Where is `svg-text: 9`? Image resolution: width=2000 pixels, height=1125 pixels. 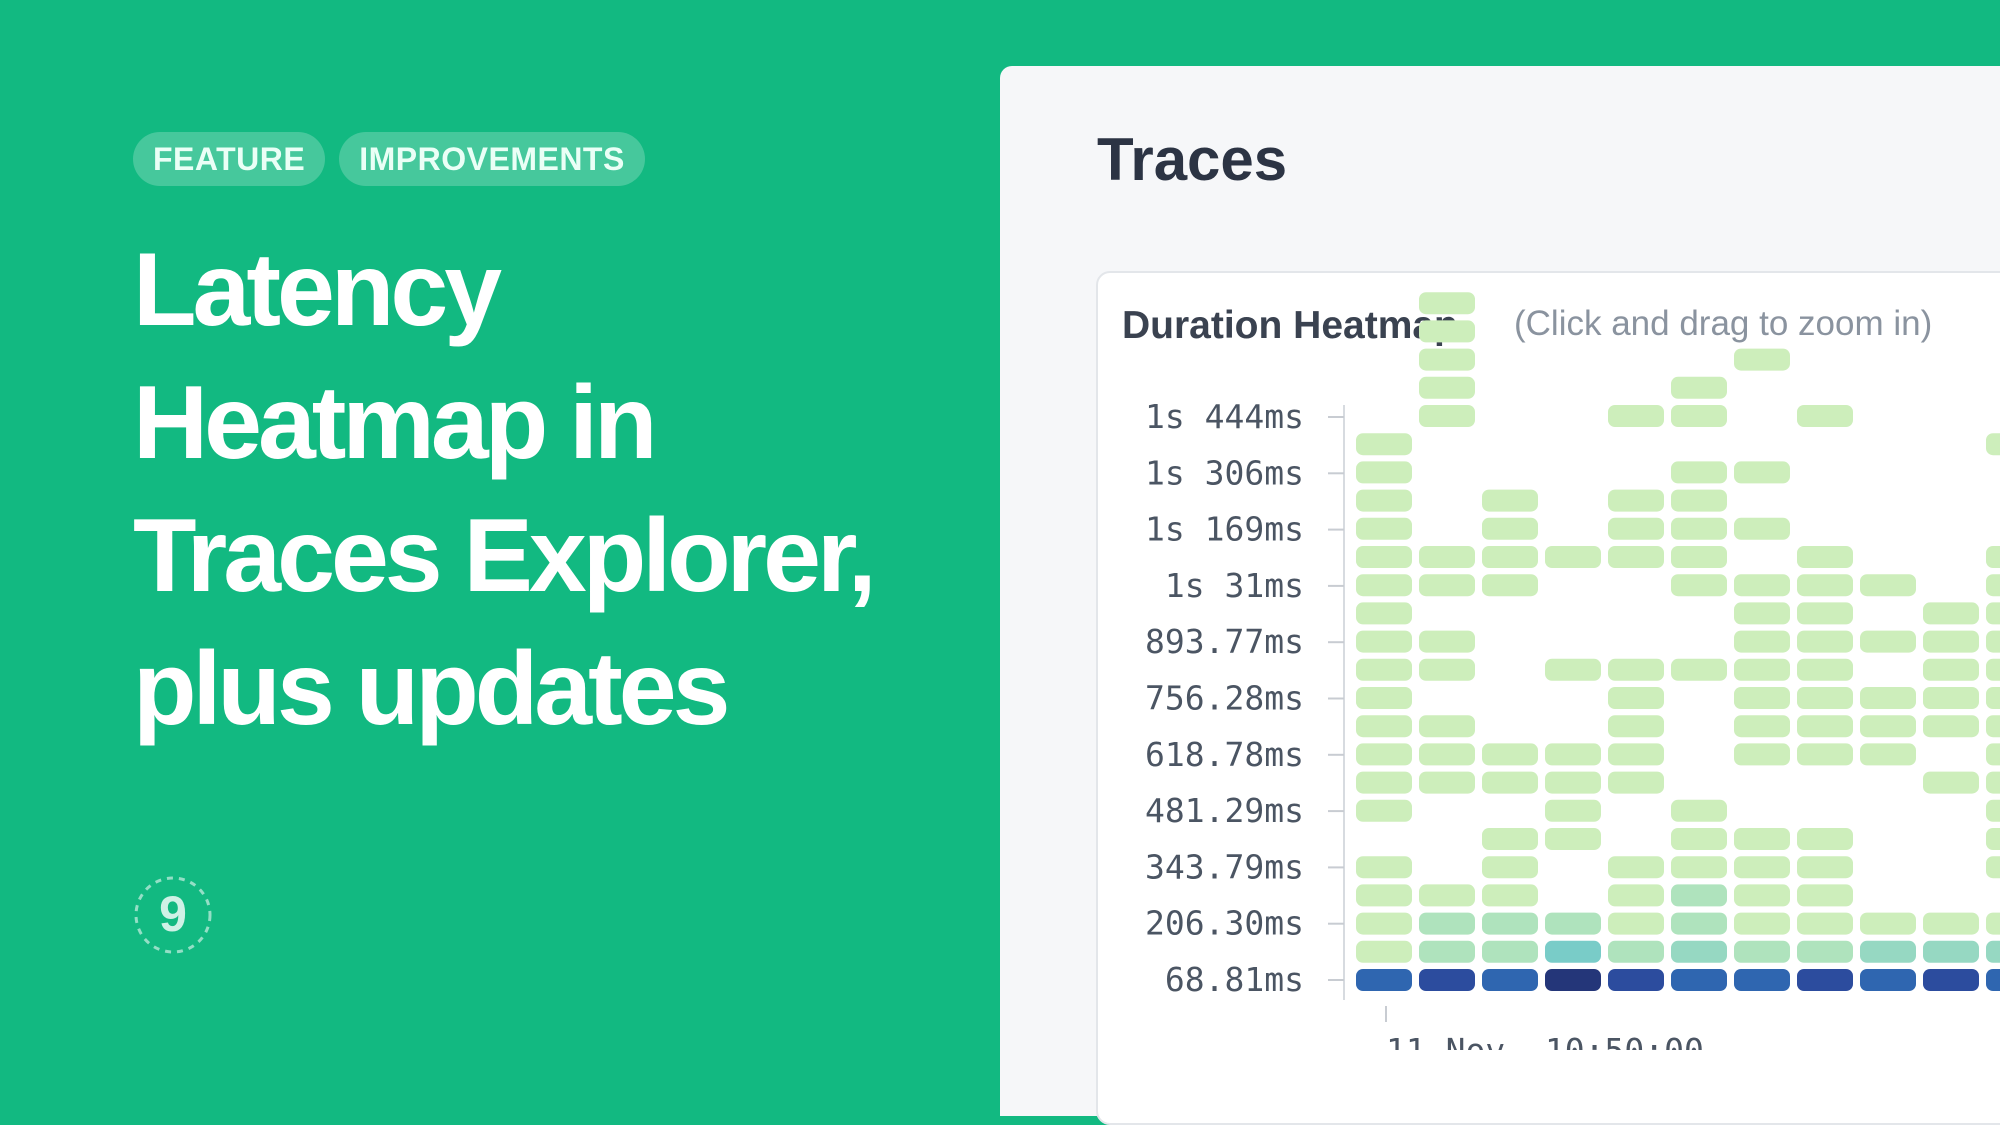
svg-text: 9 is located at coordinates (173, 914).